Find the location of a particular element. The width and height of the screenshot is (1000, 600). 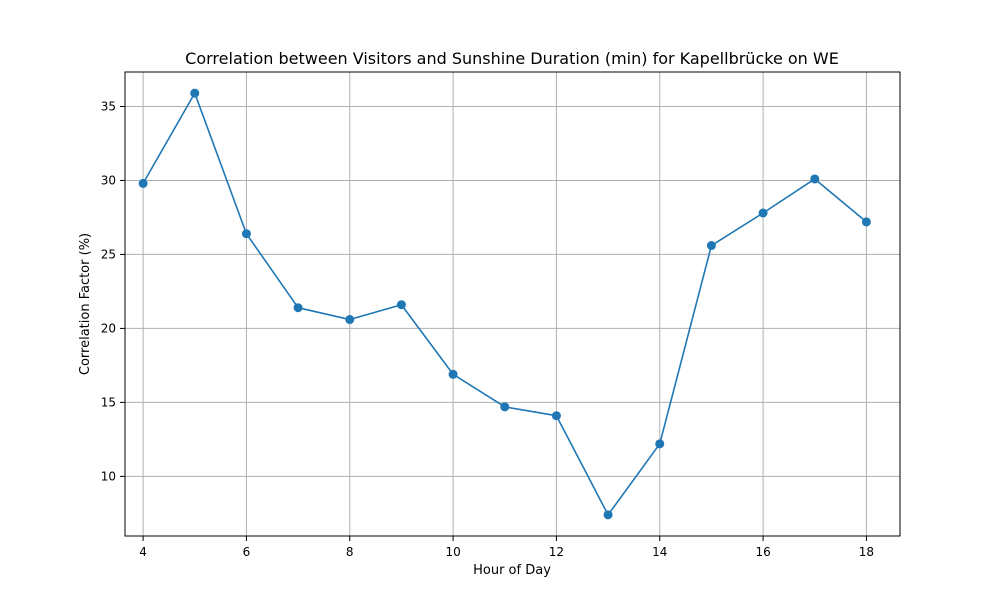

y-axis-label: Correlation Factor (%) is located at coordinates (85, 304).